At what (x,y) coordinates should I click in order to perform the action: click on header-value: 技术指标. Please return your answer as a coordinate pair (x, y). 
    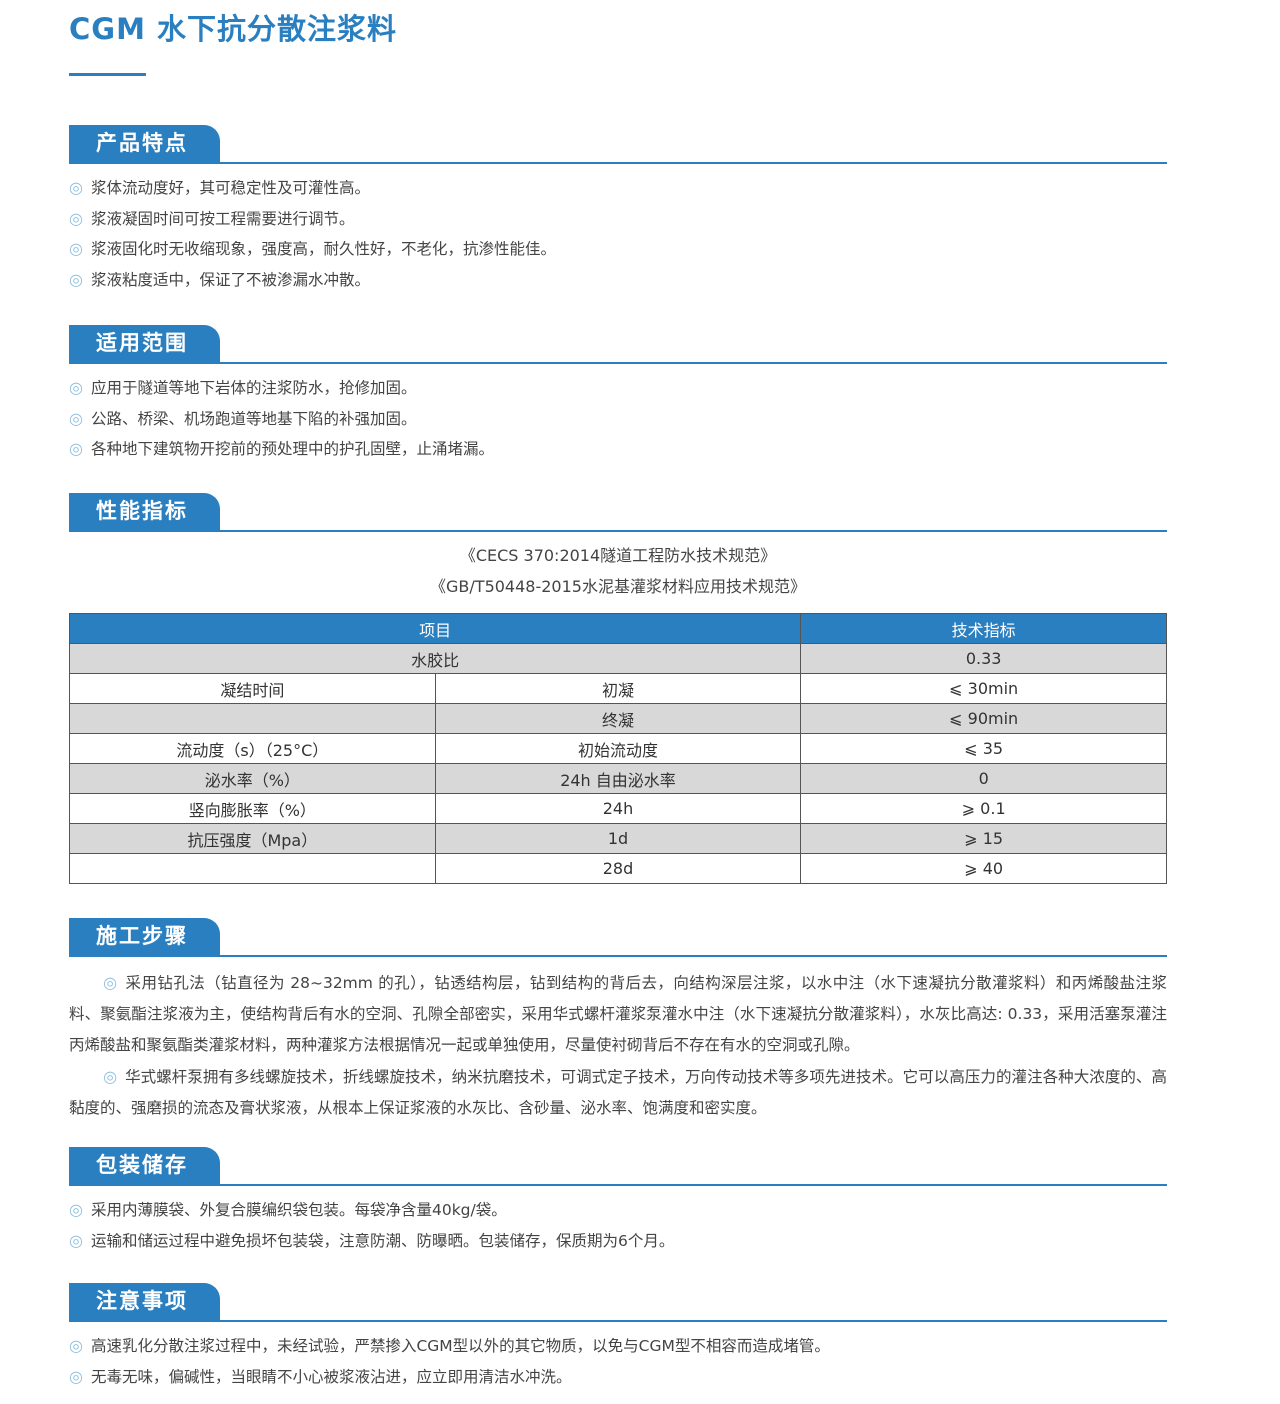
    Looking at the image, I should click on (983, 628).